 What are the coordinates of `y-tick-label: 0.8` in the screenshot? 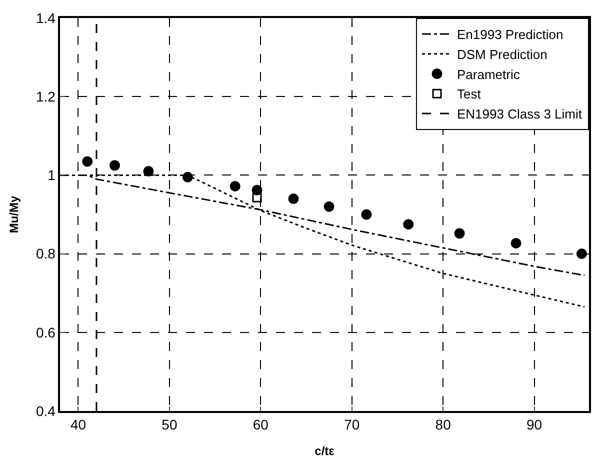 It's located at (46, 254).